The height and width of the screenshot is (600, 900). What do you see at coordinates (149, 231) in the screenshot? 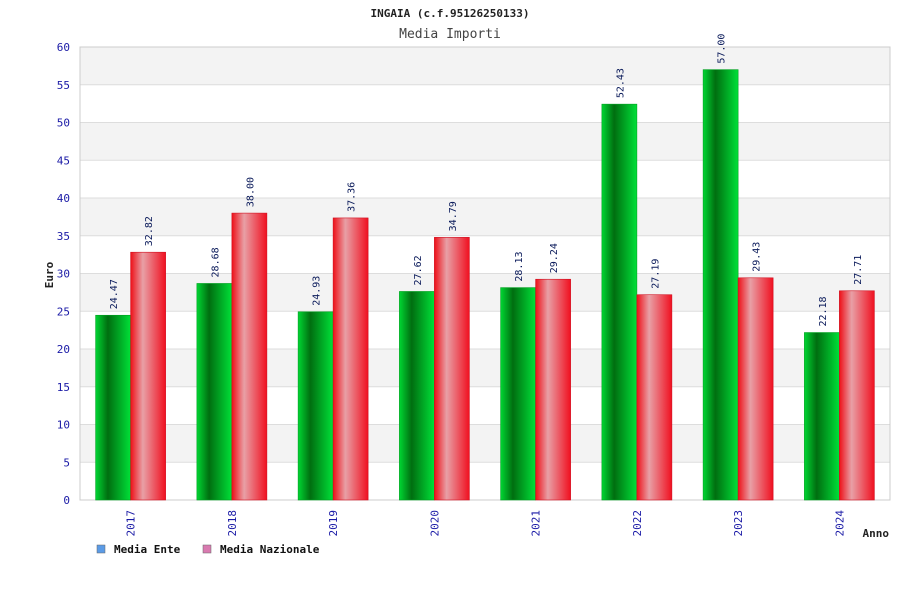
I see `value-label: 32.82` at bounding box center [149, 231].